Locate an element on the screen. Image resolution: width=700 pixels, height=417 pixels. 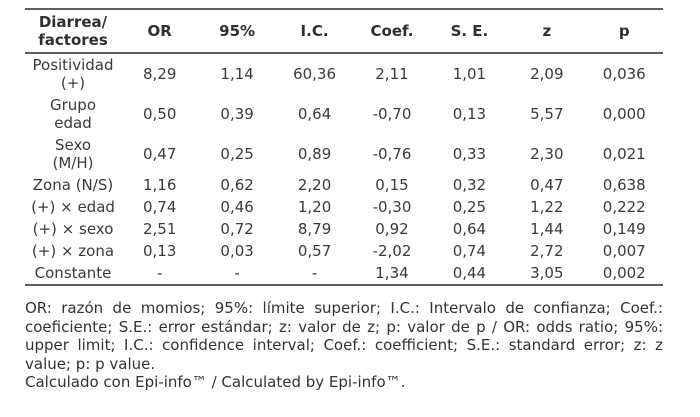
data-cell: -2,02 is located at coordinates (392, 251).